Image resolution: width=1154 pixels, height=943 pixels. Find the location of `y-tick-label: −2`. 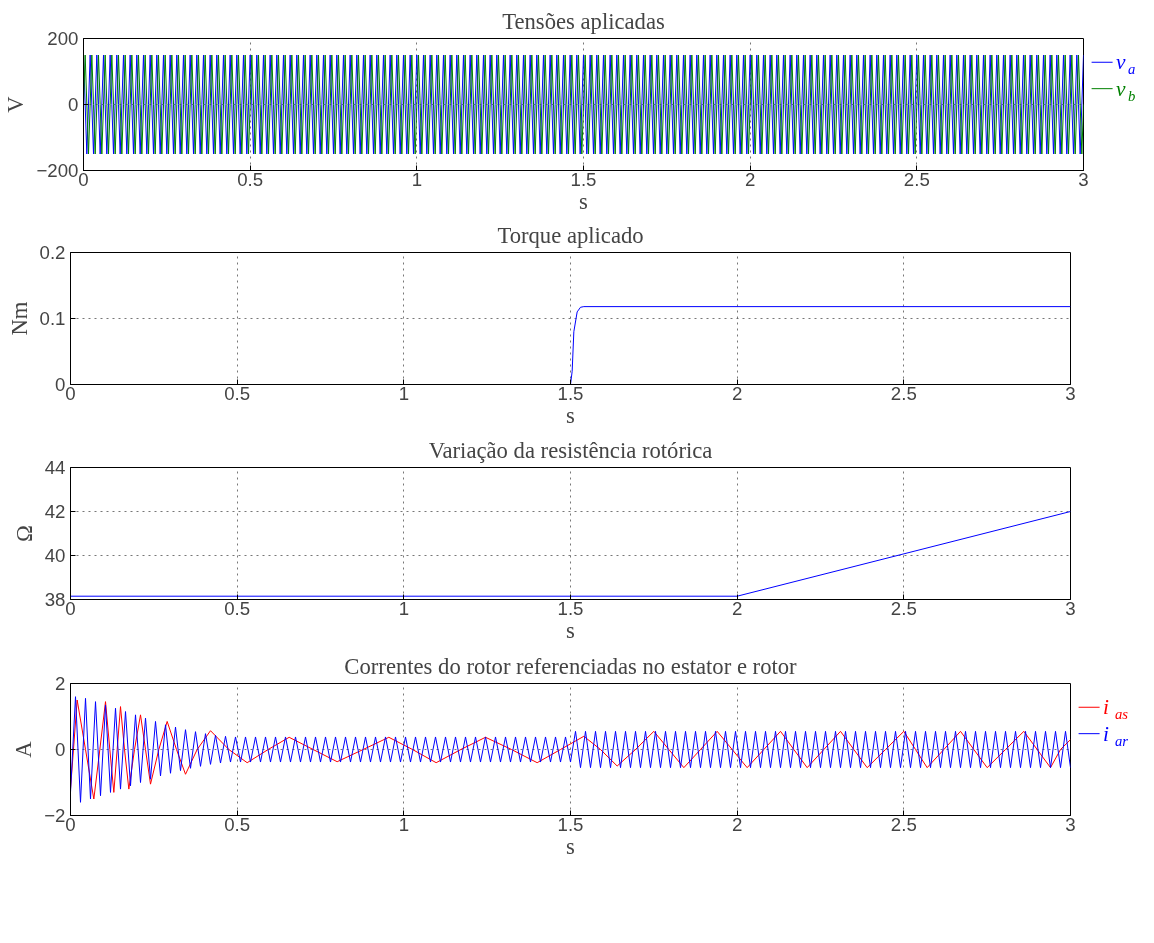

y-tick-label: −2 is located at coordinates (55, 815).